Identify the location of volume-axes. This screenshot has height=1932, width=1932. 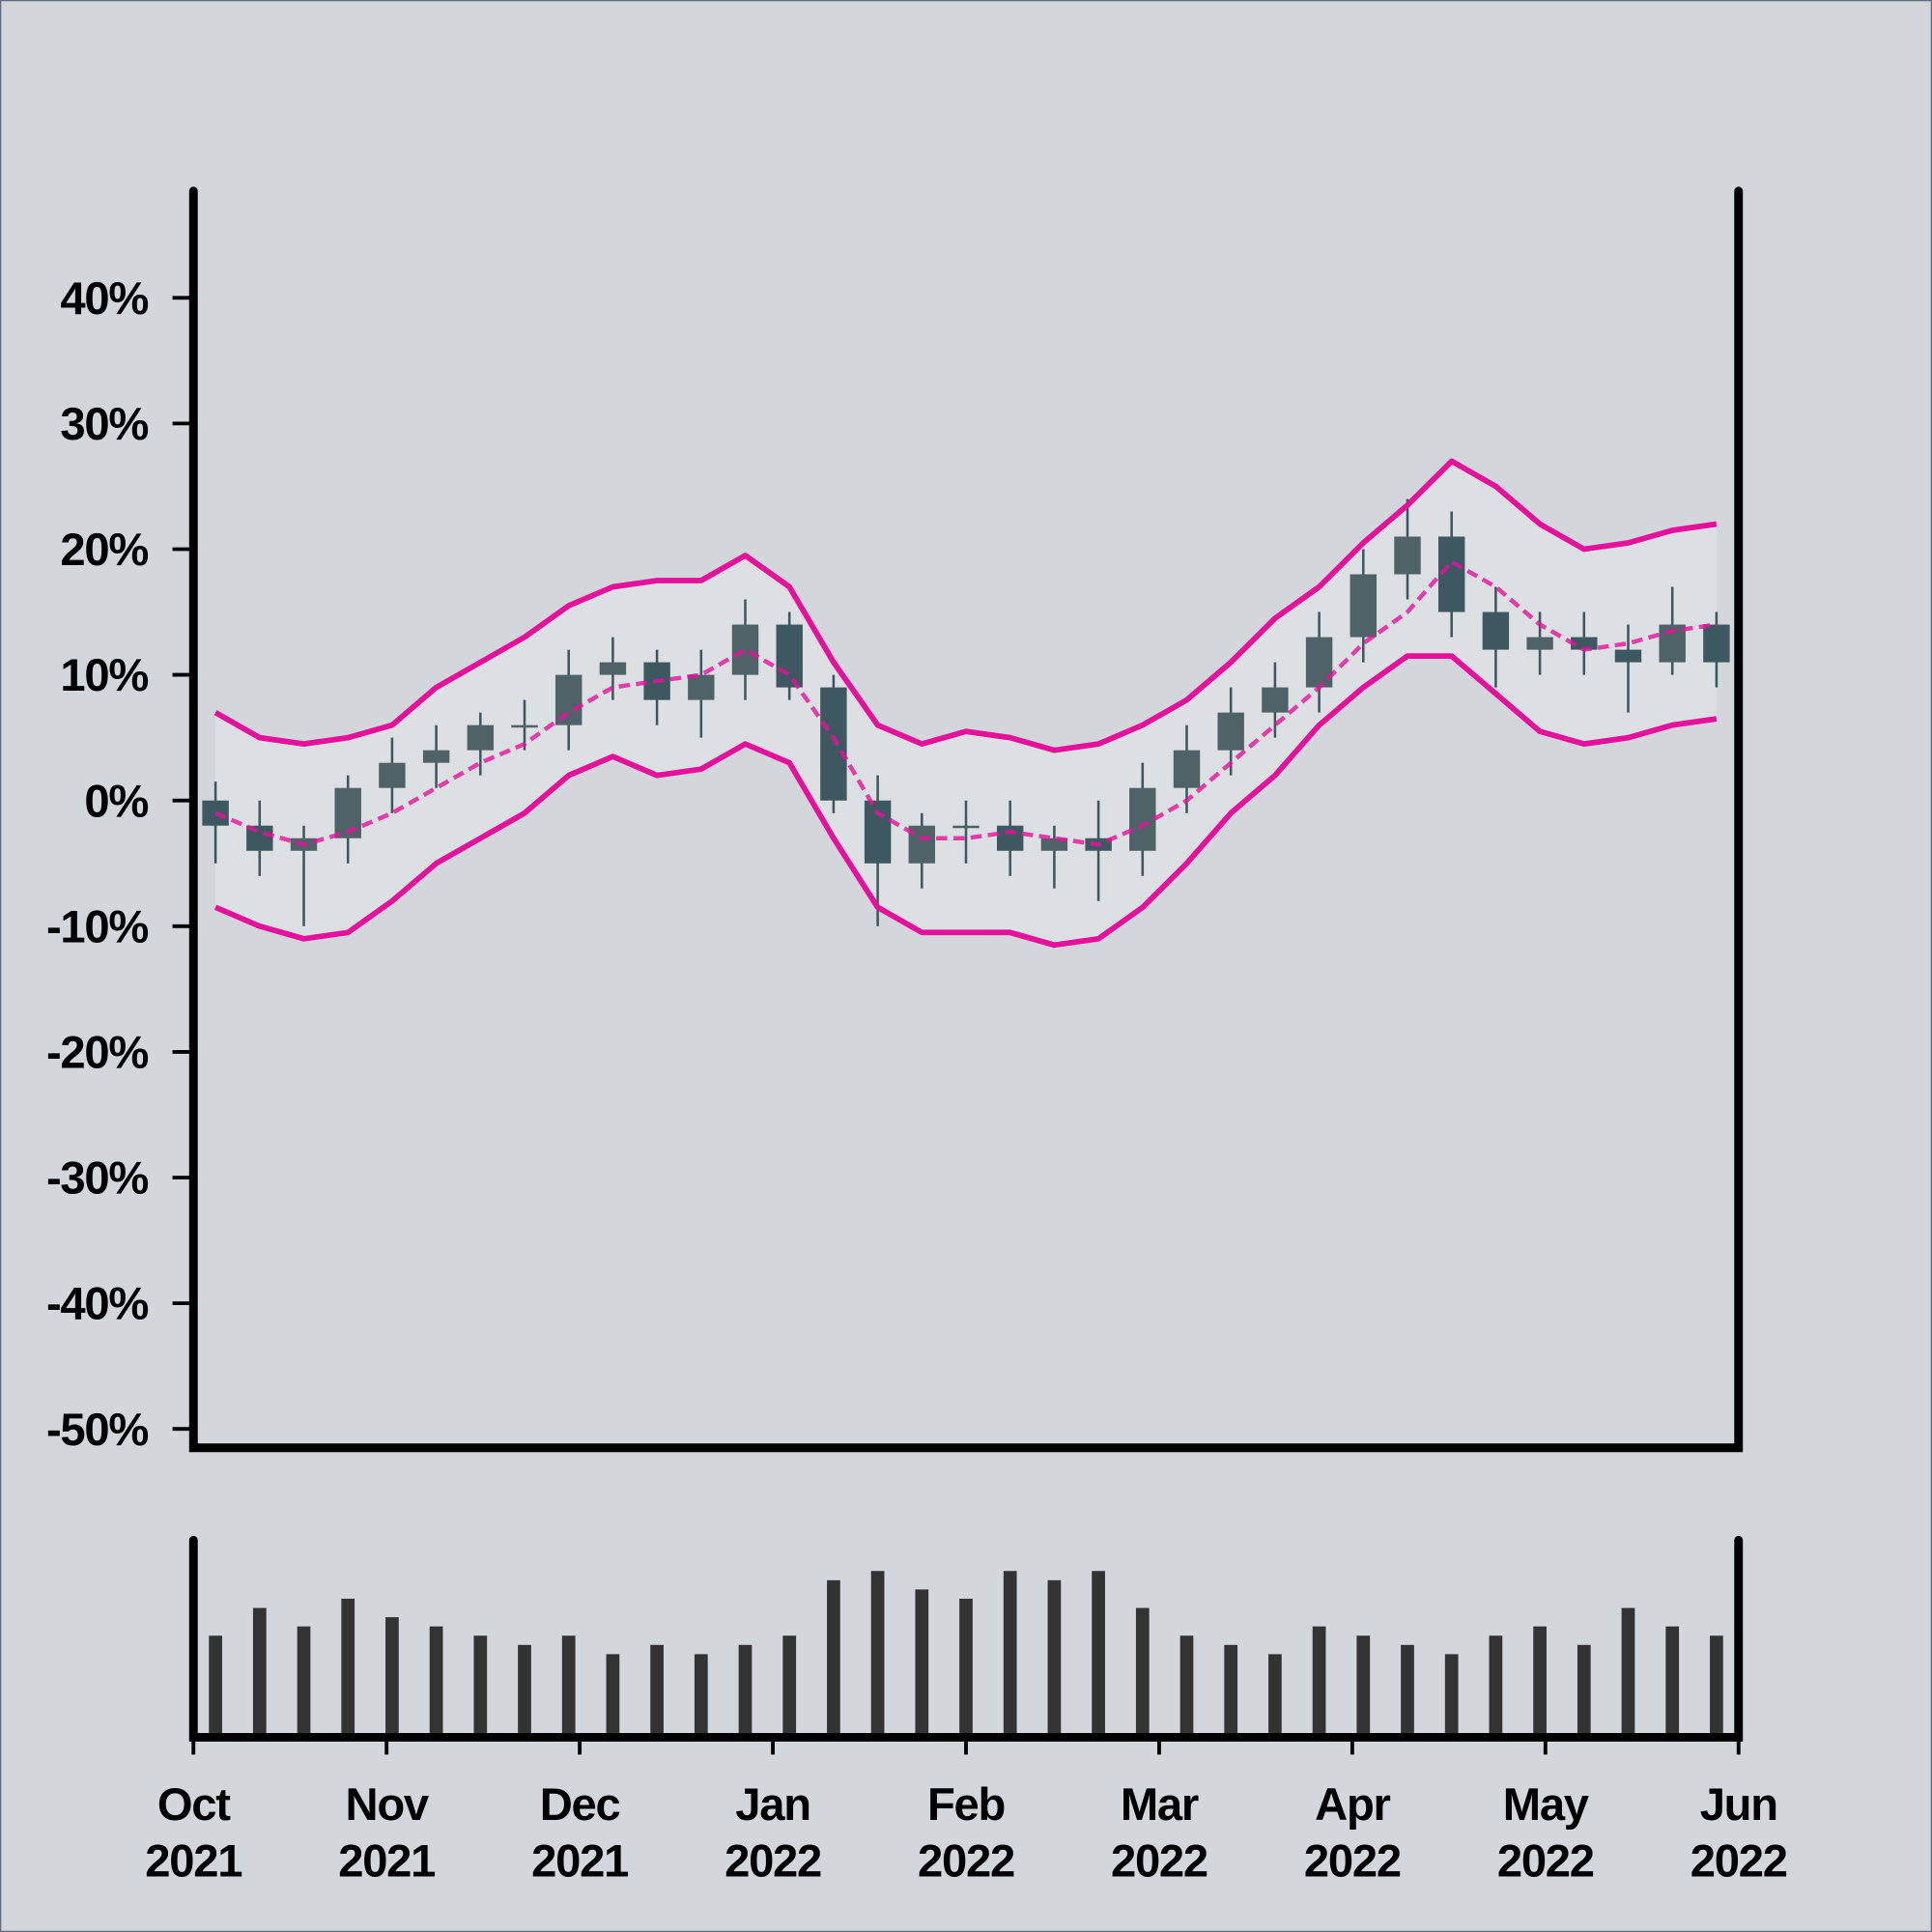
(966, 1638).